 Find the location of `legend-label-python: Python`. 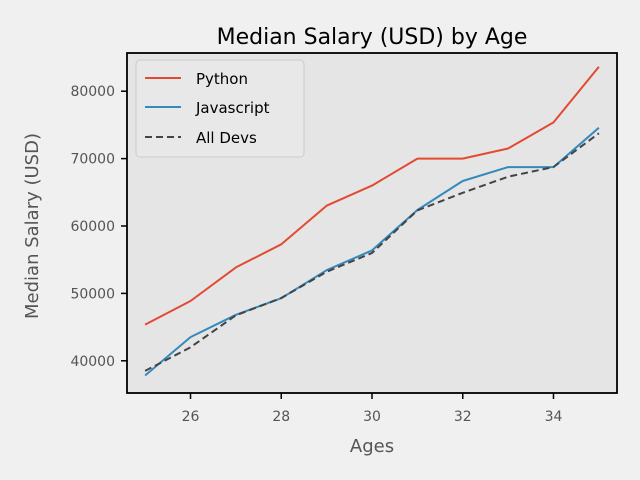

legend-label-python: Python is located at coordinates (222, 79).